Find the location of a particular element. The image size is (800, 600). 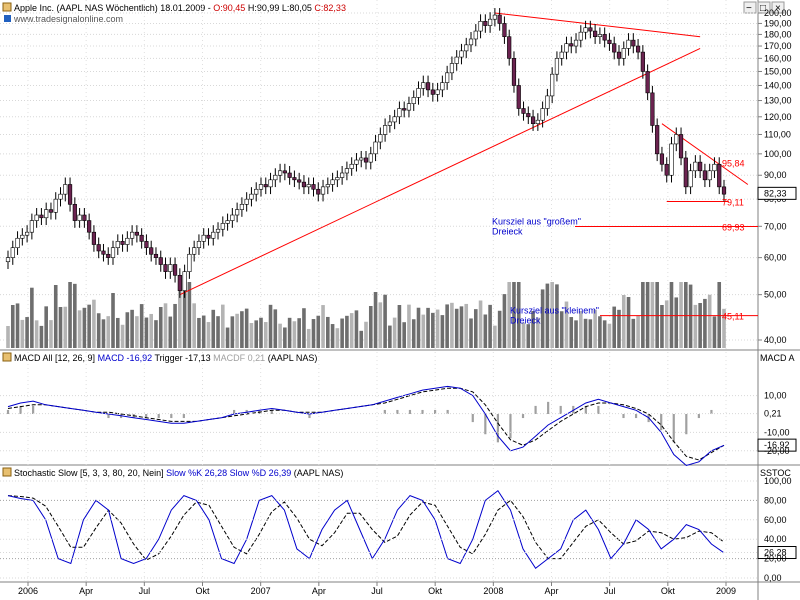

stochastic-slowk-line is located at coordinates (366, 529).